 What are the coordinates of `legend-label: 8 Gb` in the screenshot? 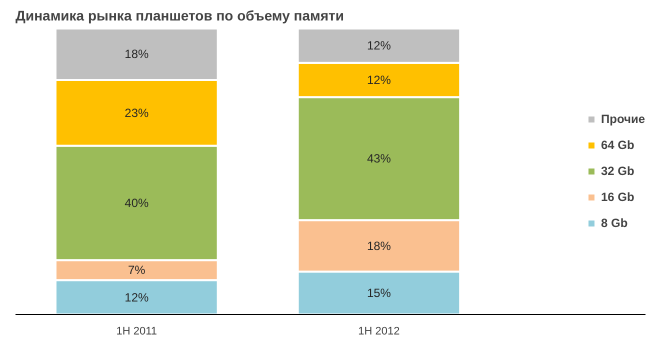 It's located at (614, 223).